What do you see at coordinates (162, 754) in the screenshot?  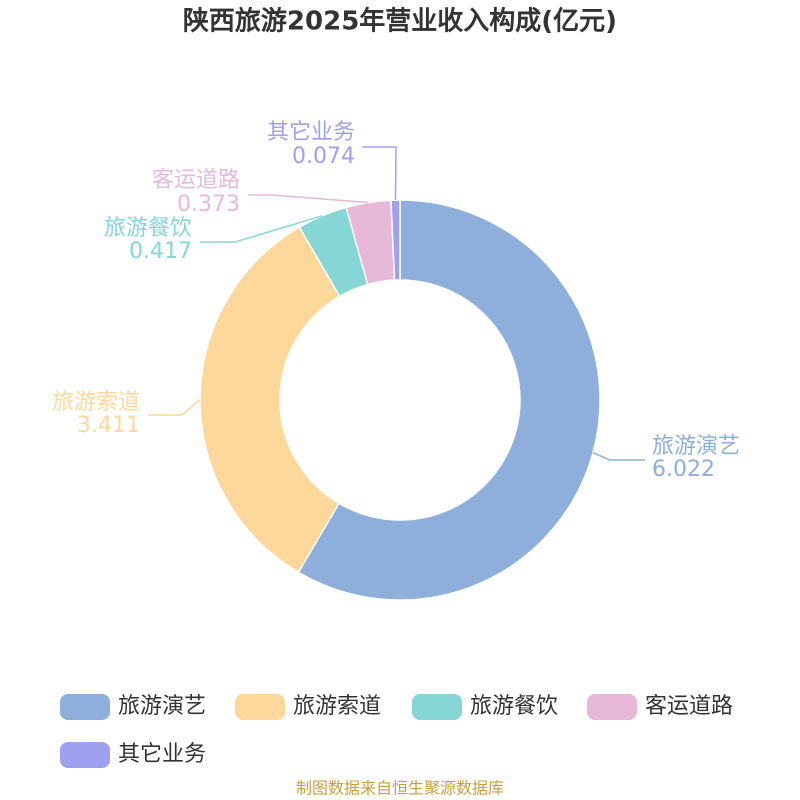 I see `legend-label: 其它业务` at bounding box center [162, 754].